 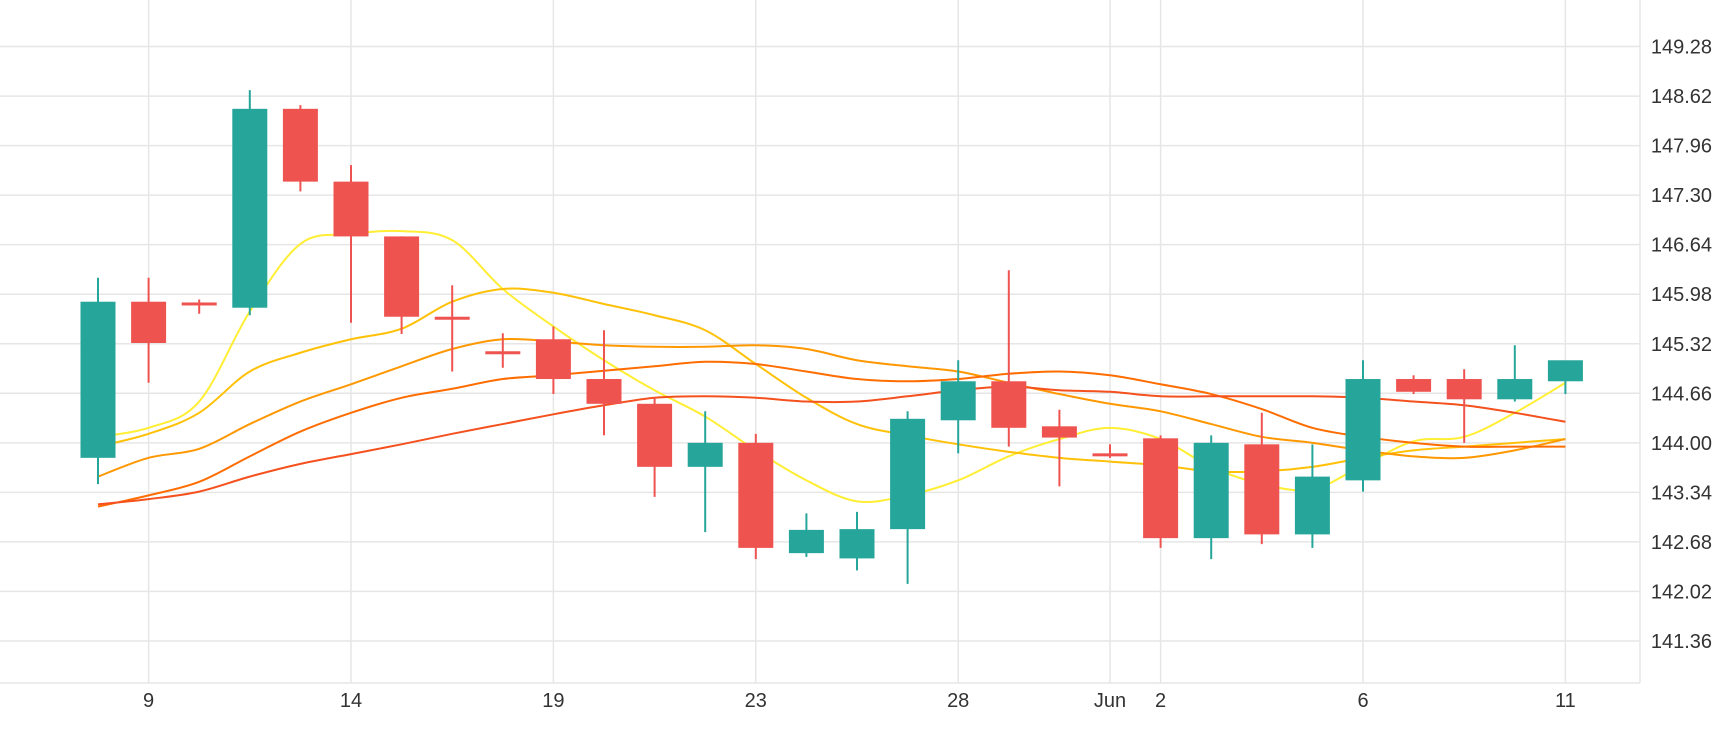 What do you see at coordinates (1681, 592) in the screenshot?
I see `y-tick-label: 142.02` at bounding box center [1681, 592].